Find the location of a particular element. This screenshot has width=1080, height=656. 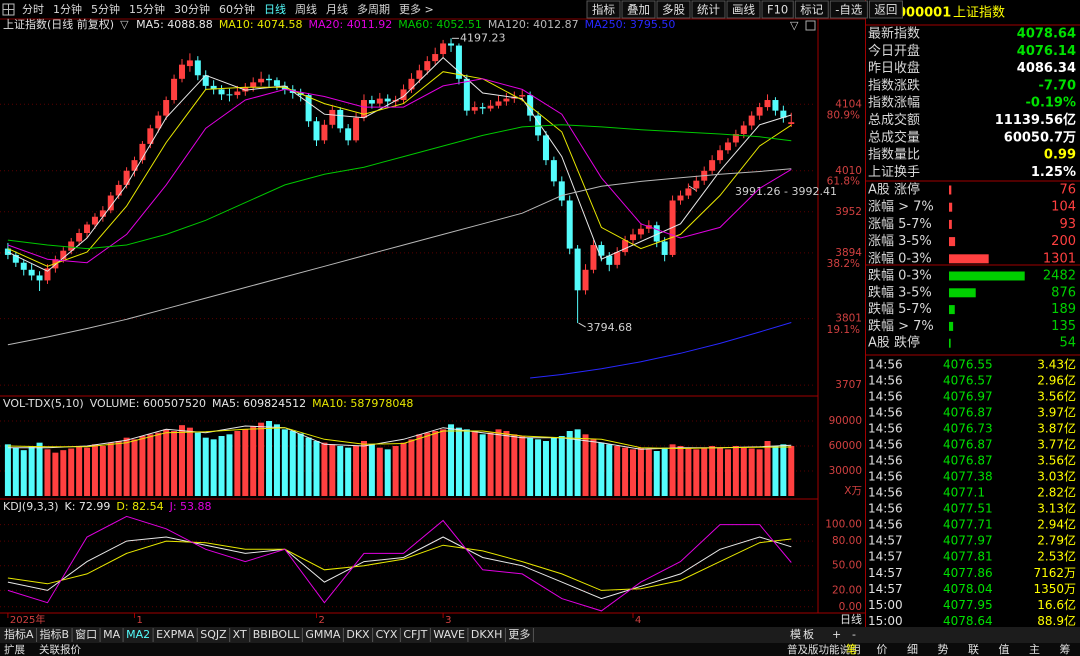

trade-amount: 2.96亿 is located at coordinates (1056, 380).